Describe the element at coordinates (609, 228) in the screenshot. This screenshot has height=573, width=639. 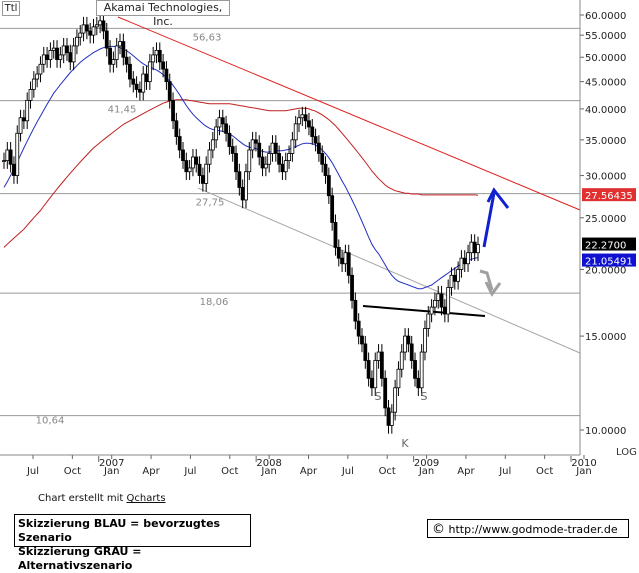
I see `value-badges: 27.56435 22.2700 21.05491` at that location.